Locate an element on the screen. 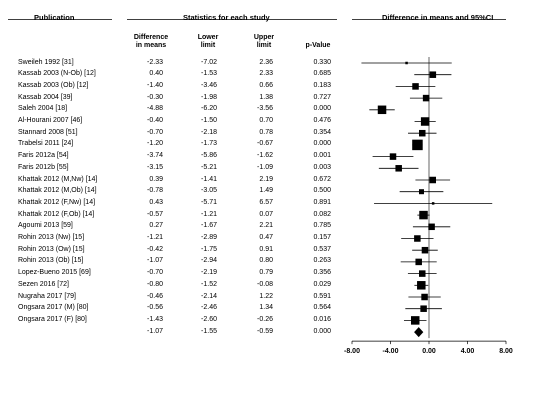  col-lower-line2: limit is located at coordinates (208, 45).